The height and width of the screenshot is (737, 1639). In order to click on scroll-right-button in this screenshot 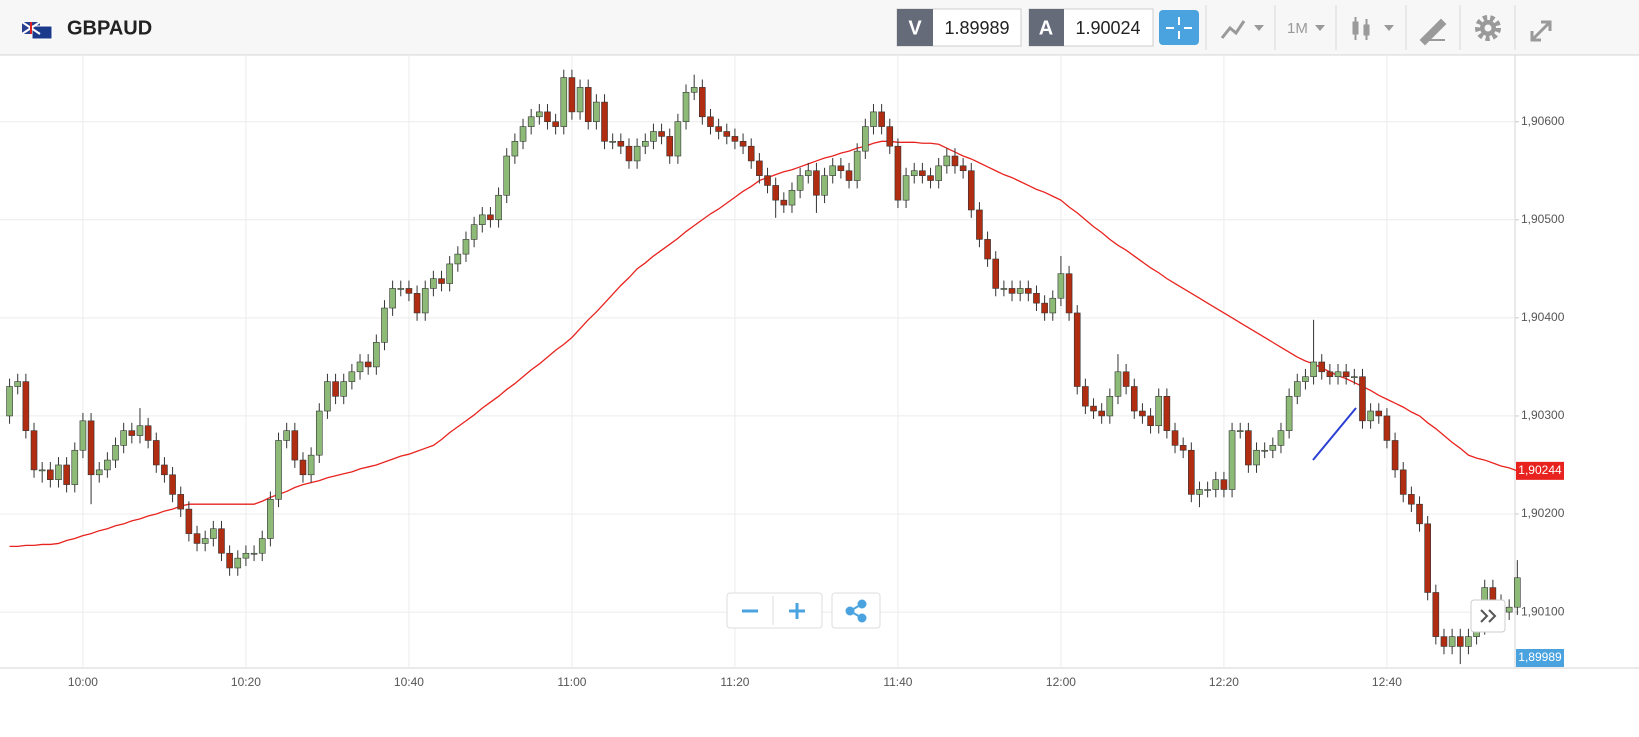, I will do `click(1488, 616)`.